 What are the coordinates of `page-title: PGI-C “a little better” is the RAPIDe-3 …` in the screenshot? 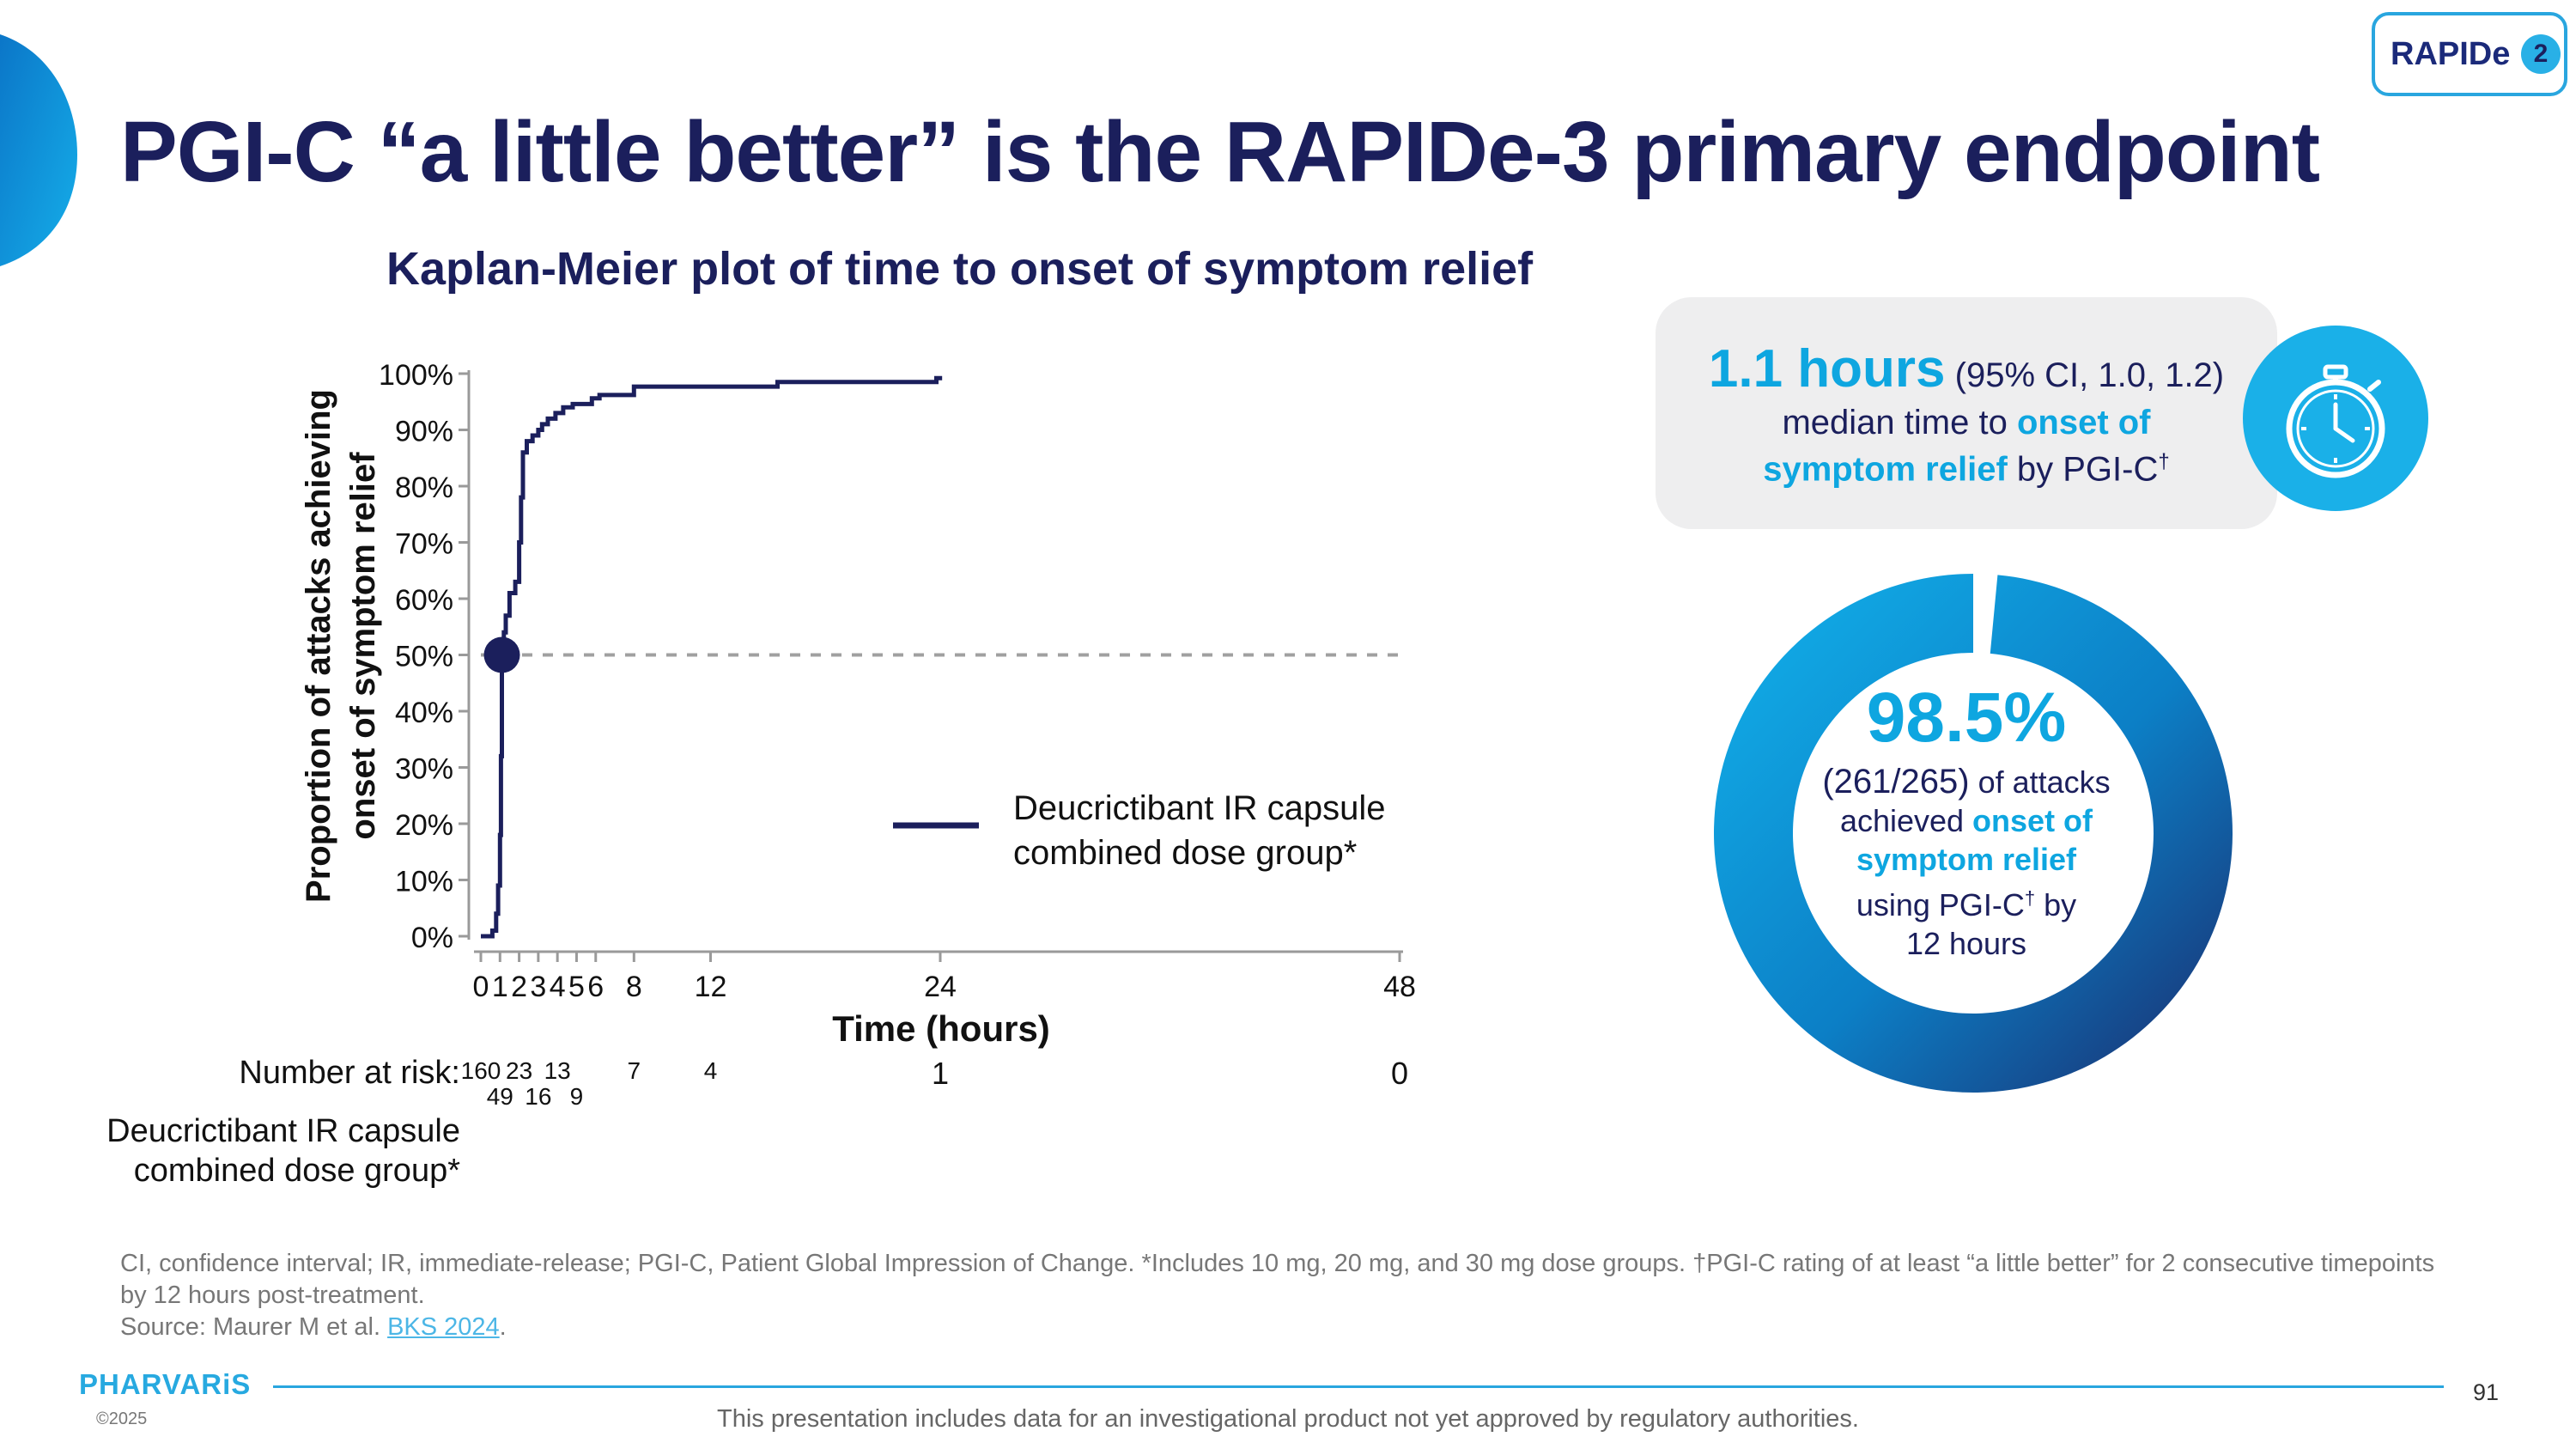 It's located at (1220, 152).